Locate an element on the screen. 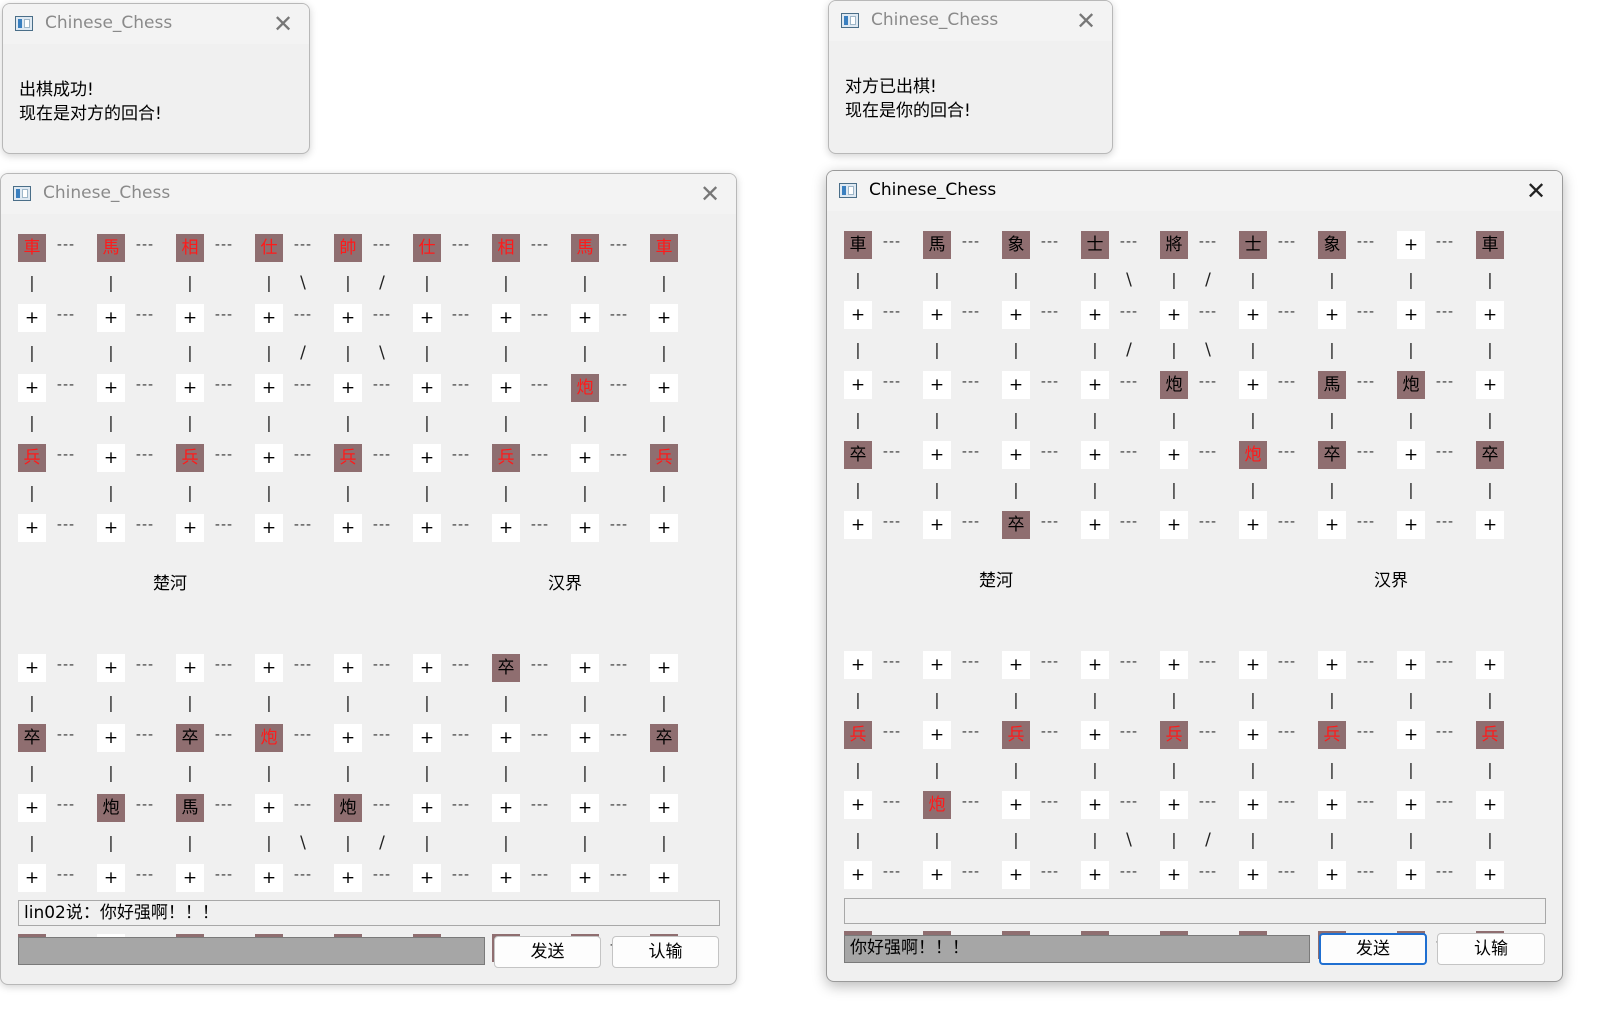 The image size is (1615, 1015). chat-input is located at coordinates (251, 951).